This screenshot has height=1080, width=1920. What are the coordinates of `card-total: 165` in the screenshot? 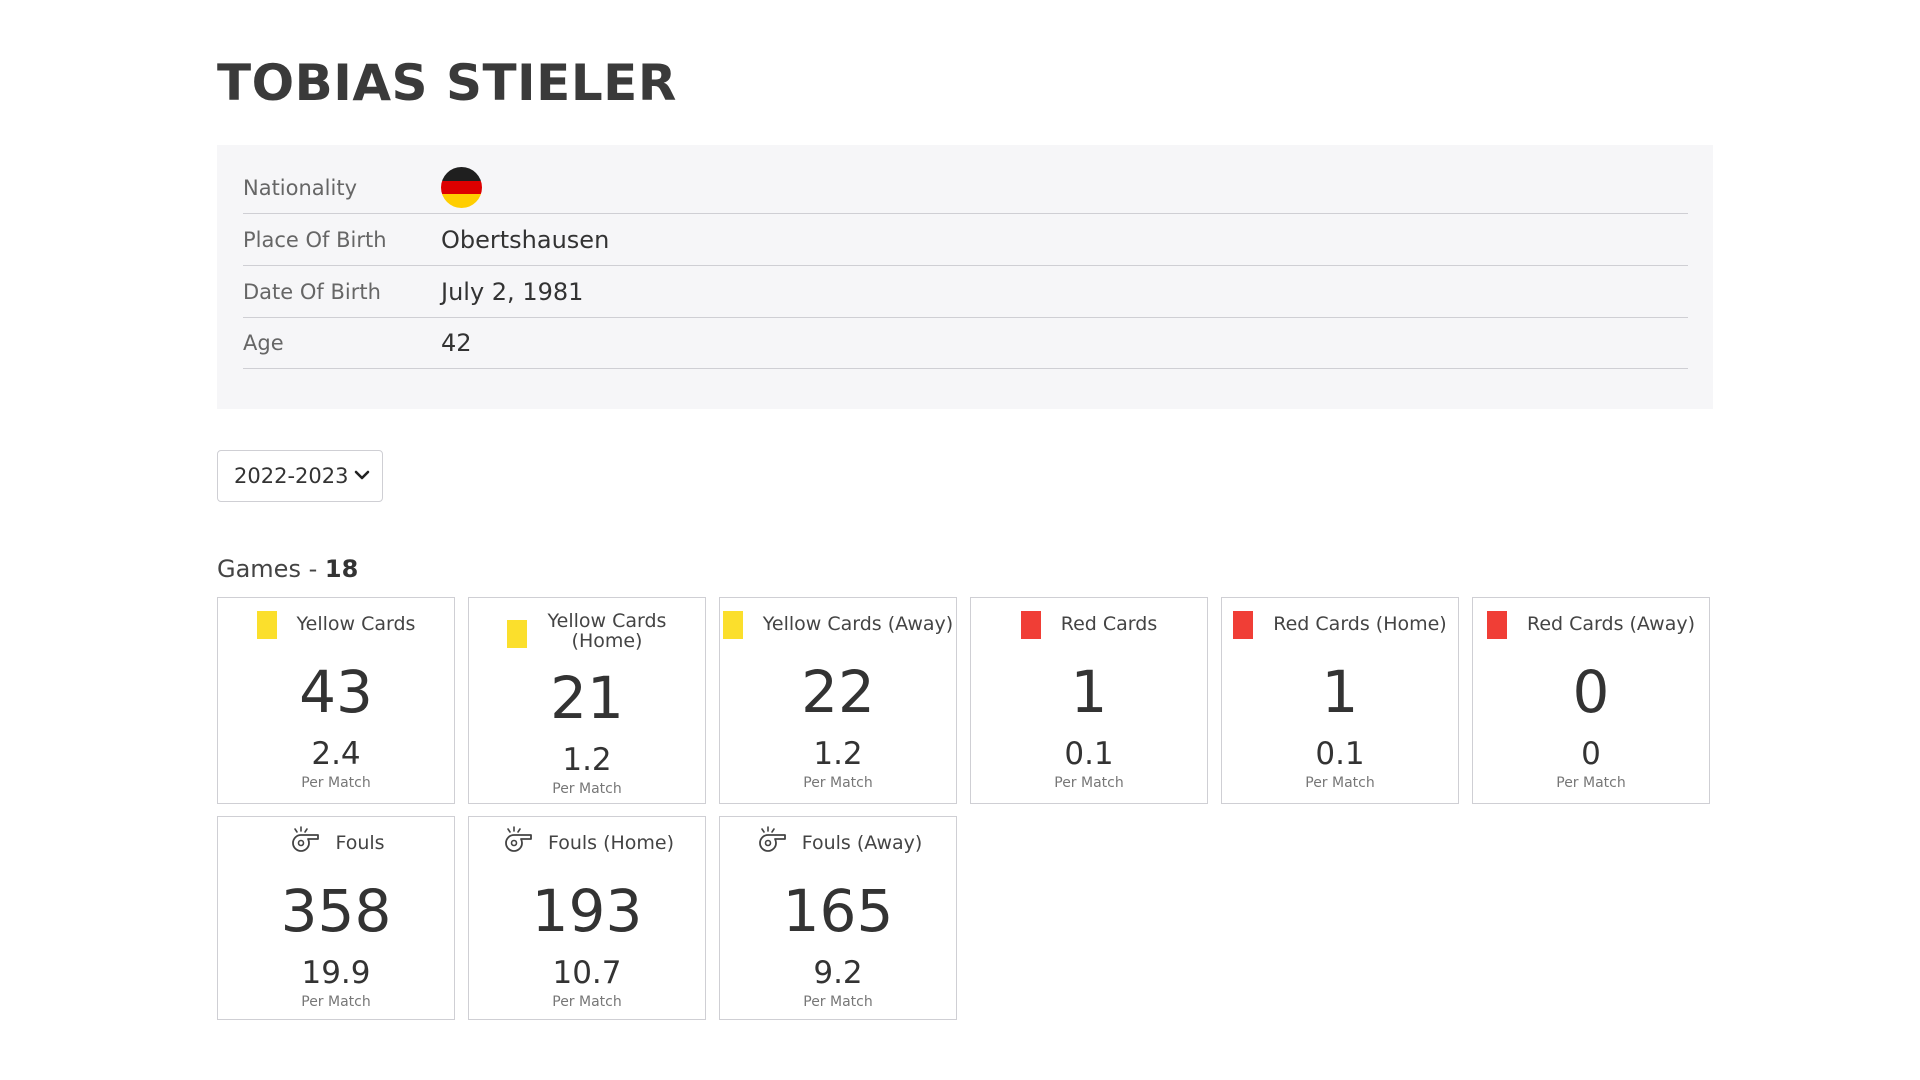 It's located at (838, 911).